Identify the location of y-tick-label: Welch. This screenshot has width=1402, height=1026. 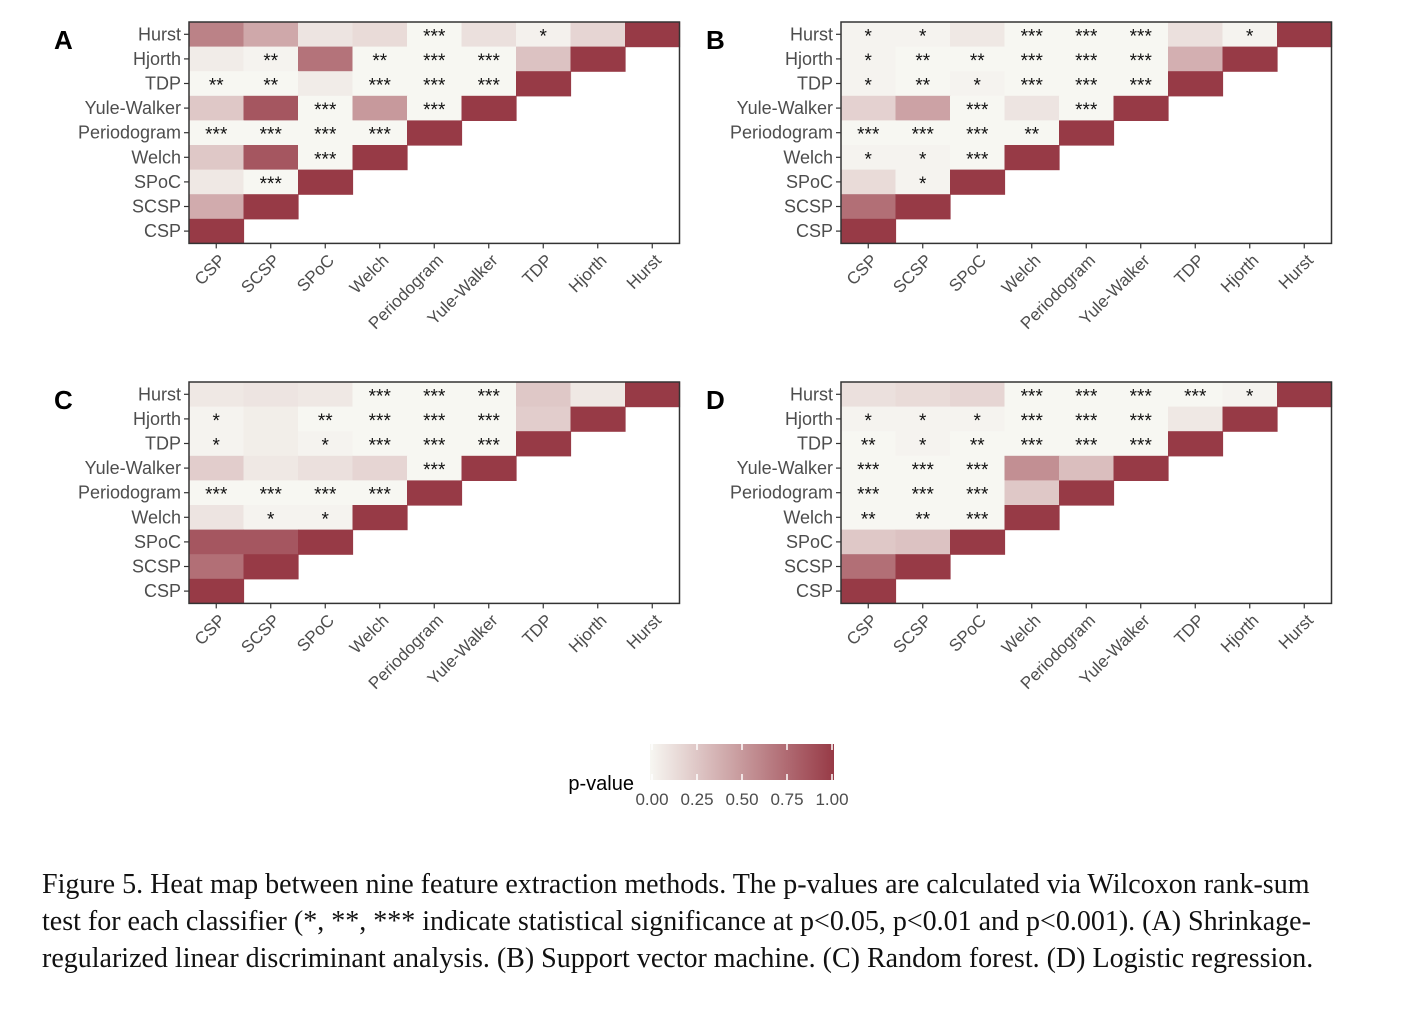
(156, 157).